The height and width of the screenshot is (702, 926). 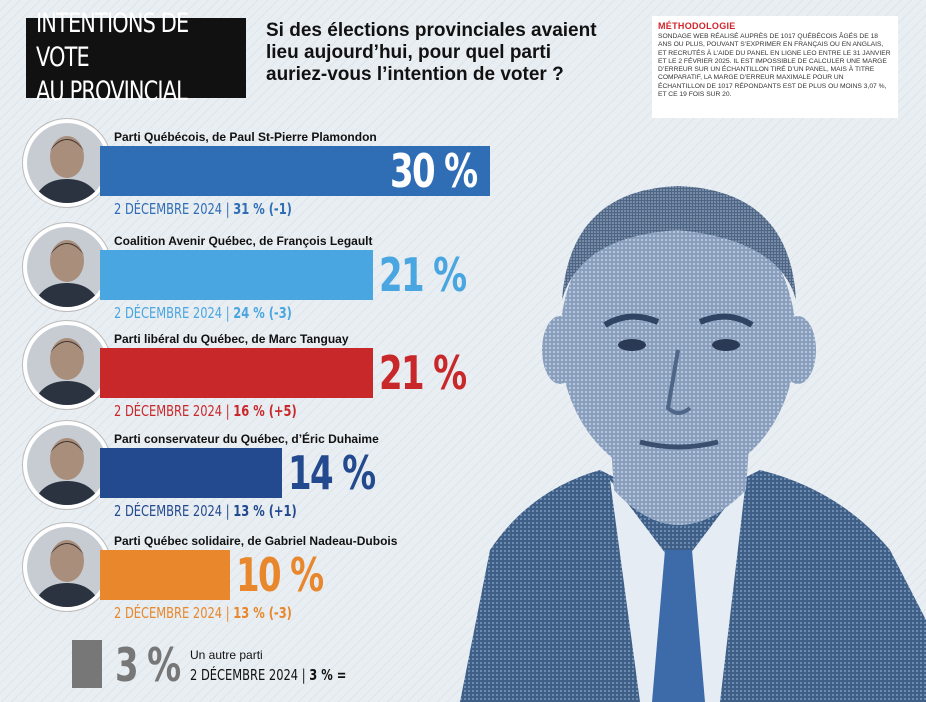 I want to click on previous-result-other: 2 DÉCEMBRE 2024 | 3 % =, so click(x=268, y=675).